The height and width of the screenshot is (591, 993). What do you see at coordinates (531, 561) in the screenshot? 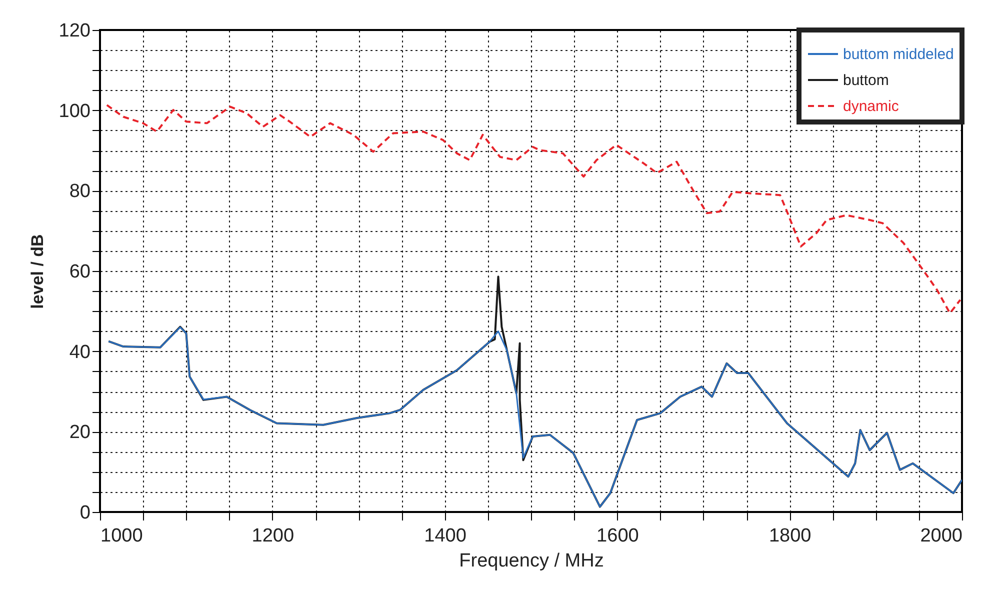
I see `x-axis-title: Frequency / MHz` at bounding box center [531, 561].